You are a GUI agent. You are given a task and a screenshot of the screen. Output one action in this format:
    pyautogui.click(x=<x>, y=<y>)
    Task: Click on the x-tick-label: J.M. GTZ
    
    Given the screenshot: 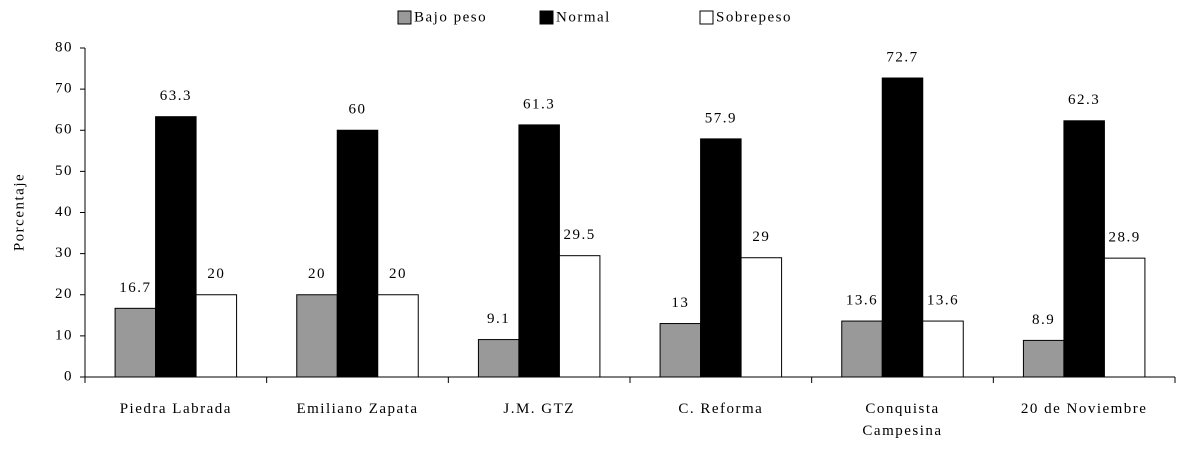 What is the action you would take?
    pyautogui.click(x=539, y=409)
    